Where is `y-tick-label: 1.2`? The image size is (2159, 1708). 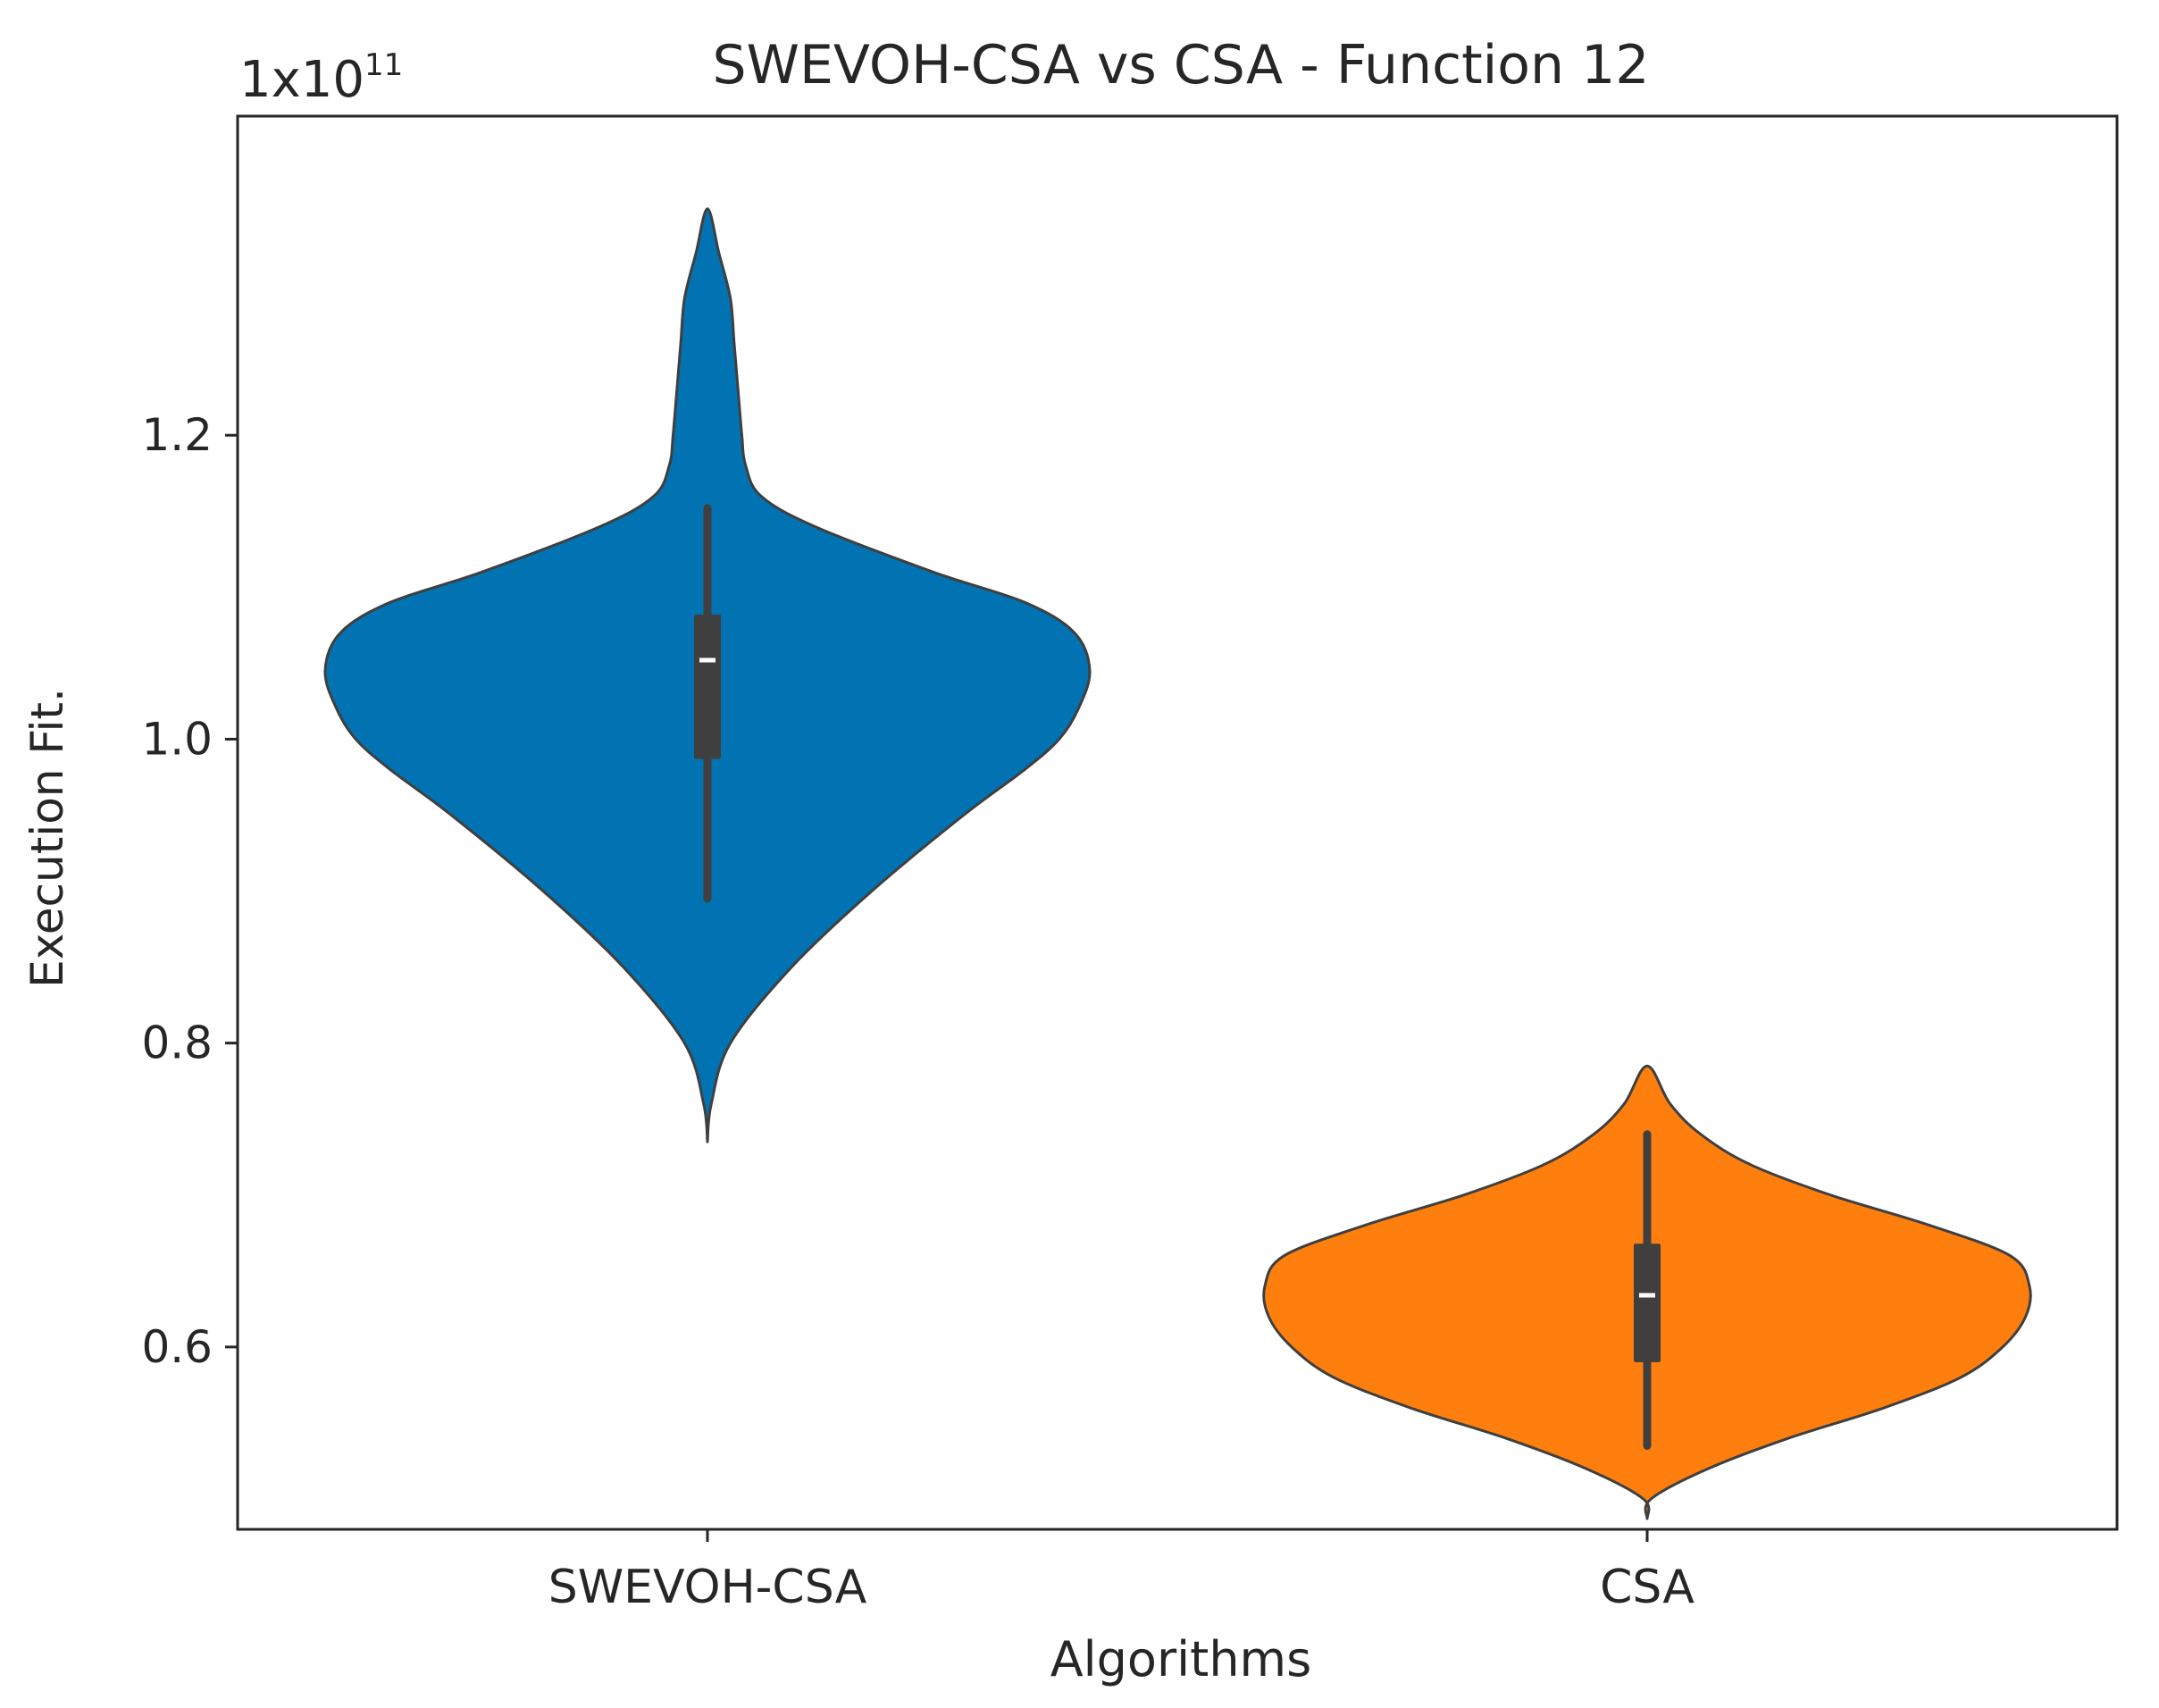 y-tick-label: 1.2 is located at coordinates (177, 435).